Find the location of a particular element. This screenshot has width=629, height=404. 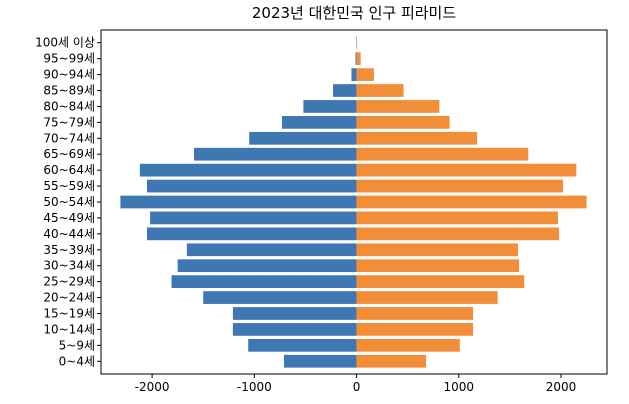

x-tick-label: -2000 is located at coordinates (152, 387).